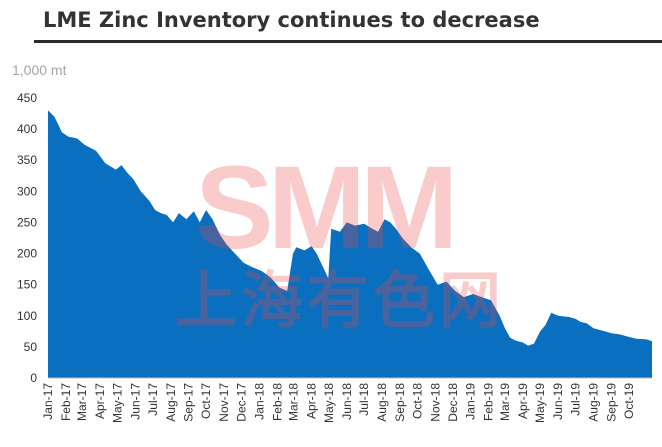  Describe the element at coordinates (27, 129) in the screenshot. I see `y-tick-label: 400` at that location.